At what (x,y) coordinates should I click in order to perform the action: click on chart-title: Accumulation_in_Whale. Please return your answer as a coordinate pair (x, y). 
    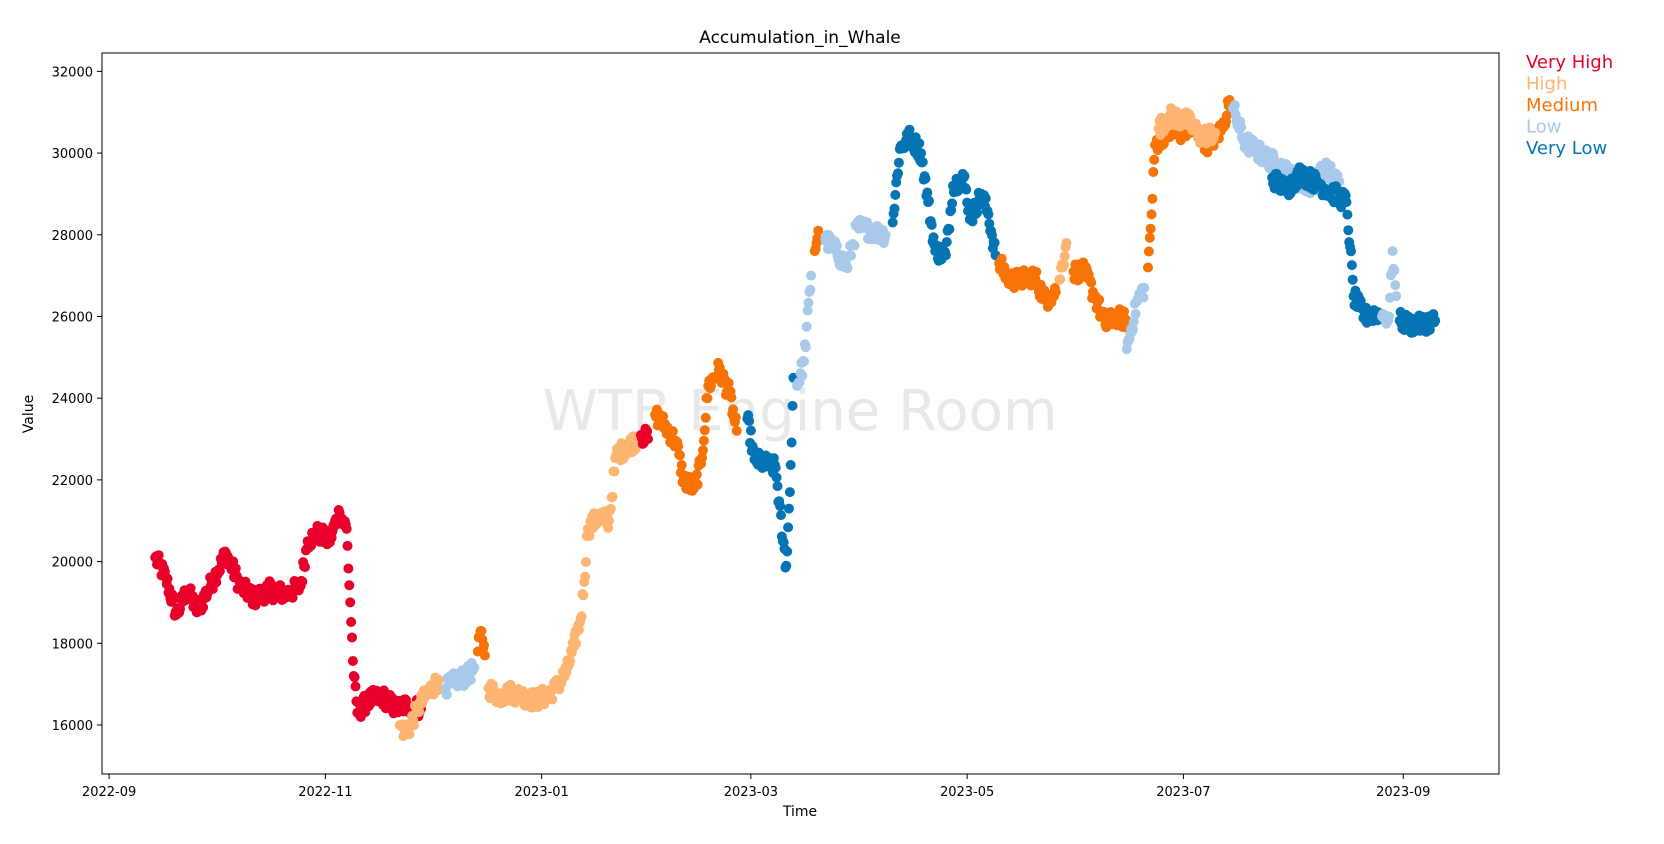
    Looking at the image, I should click on (800, 38).